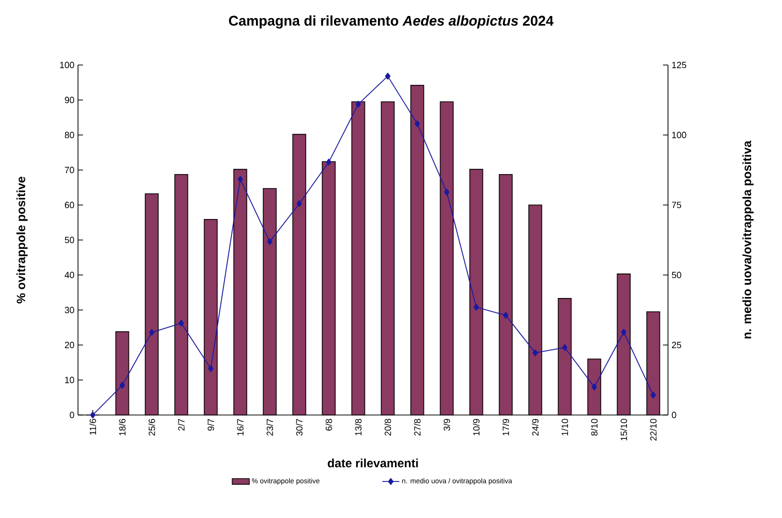 The width and height of the screenshot is (782, 518). I want to click on y-tick-label: 80, so click(69, 135).